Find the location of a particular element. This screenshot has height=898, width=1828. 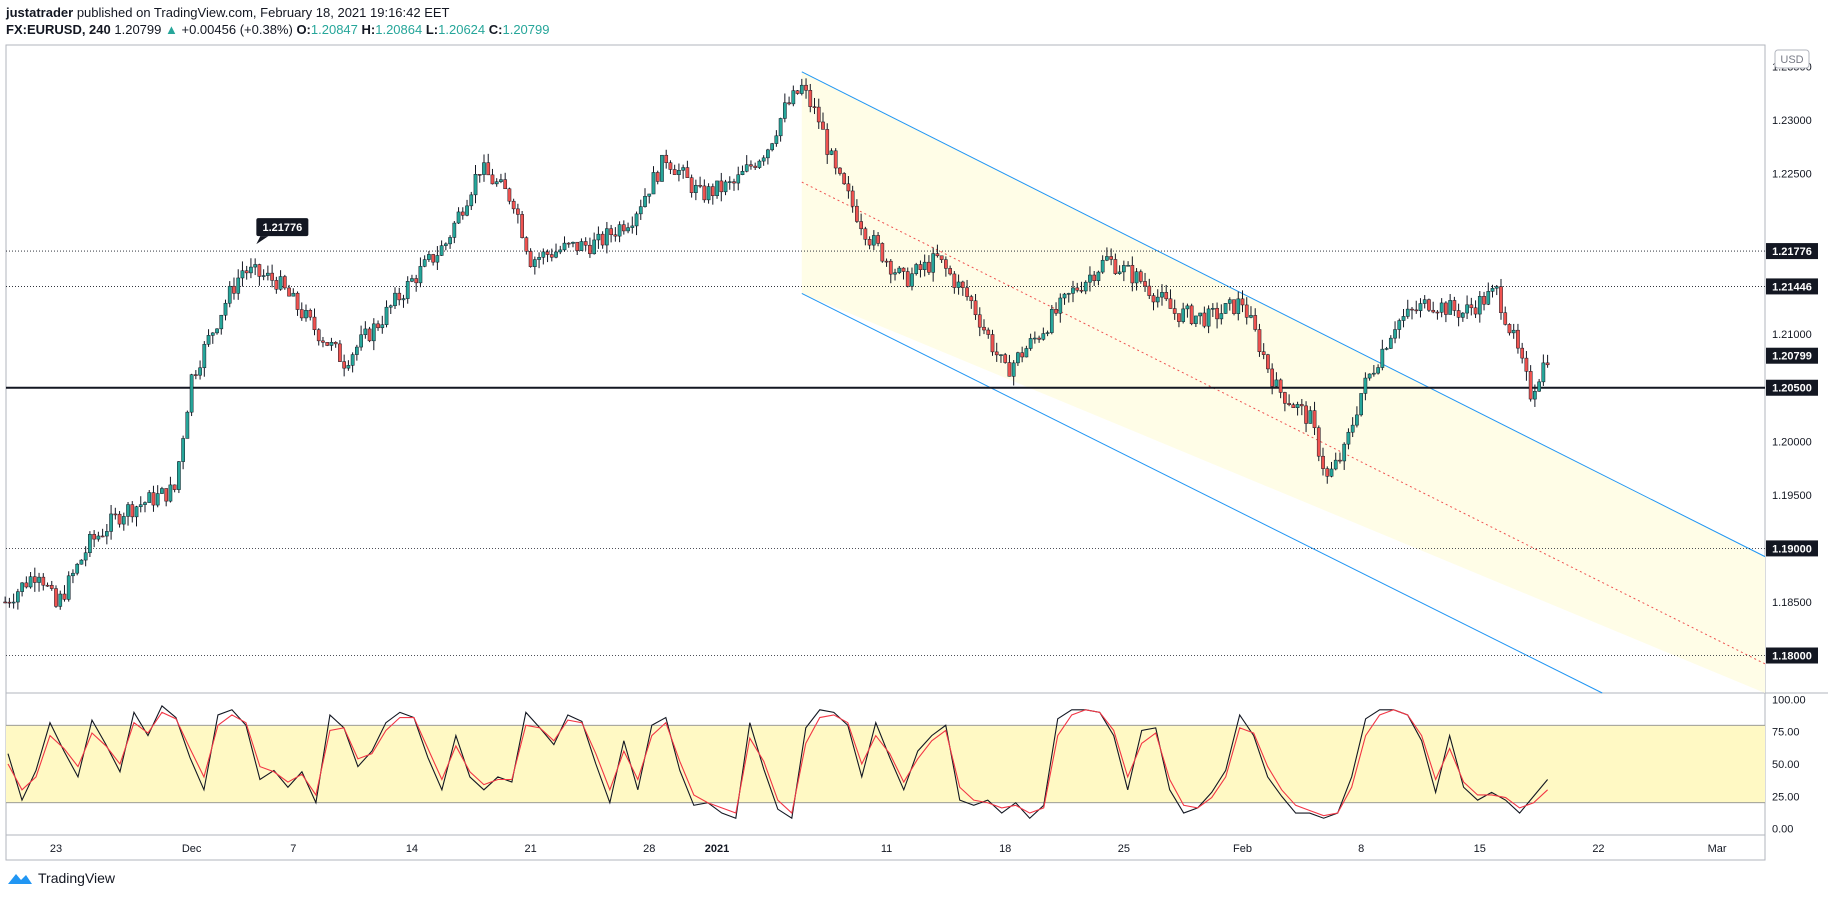

time-tick-label: 23 is located at coordinates (56, 849).